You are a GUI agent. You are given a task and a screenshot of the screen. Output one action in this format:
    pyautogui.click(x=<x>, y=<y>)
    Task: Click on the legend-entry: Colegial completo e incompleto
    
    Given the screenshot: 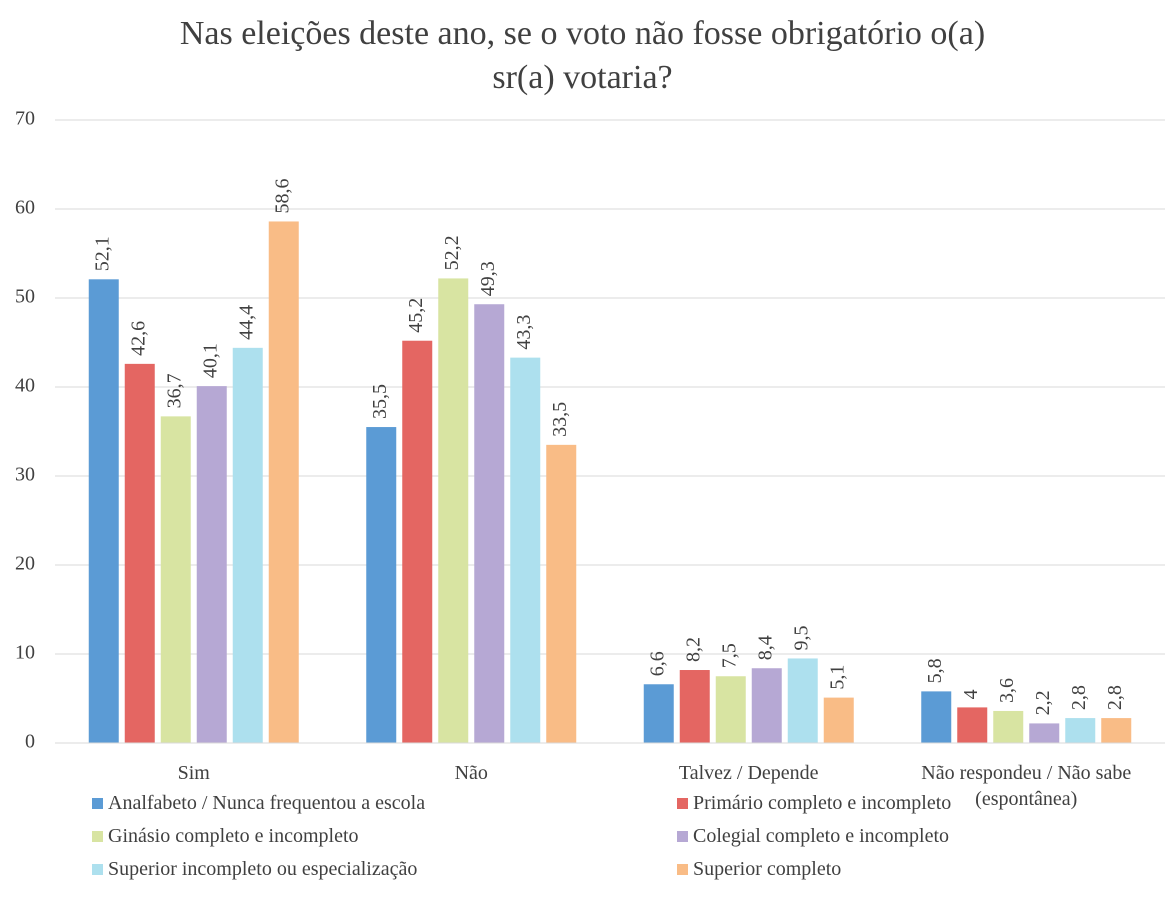 What is the action you would take?
    pyautogui.click(x=813, y=836)
    